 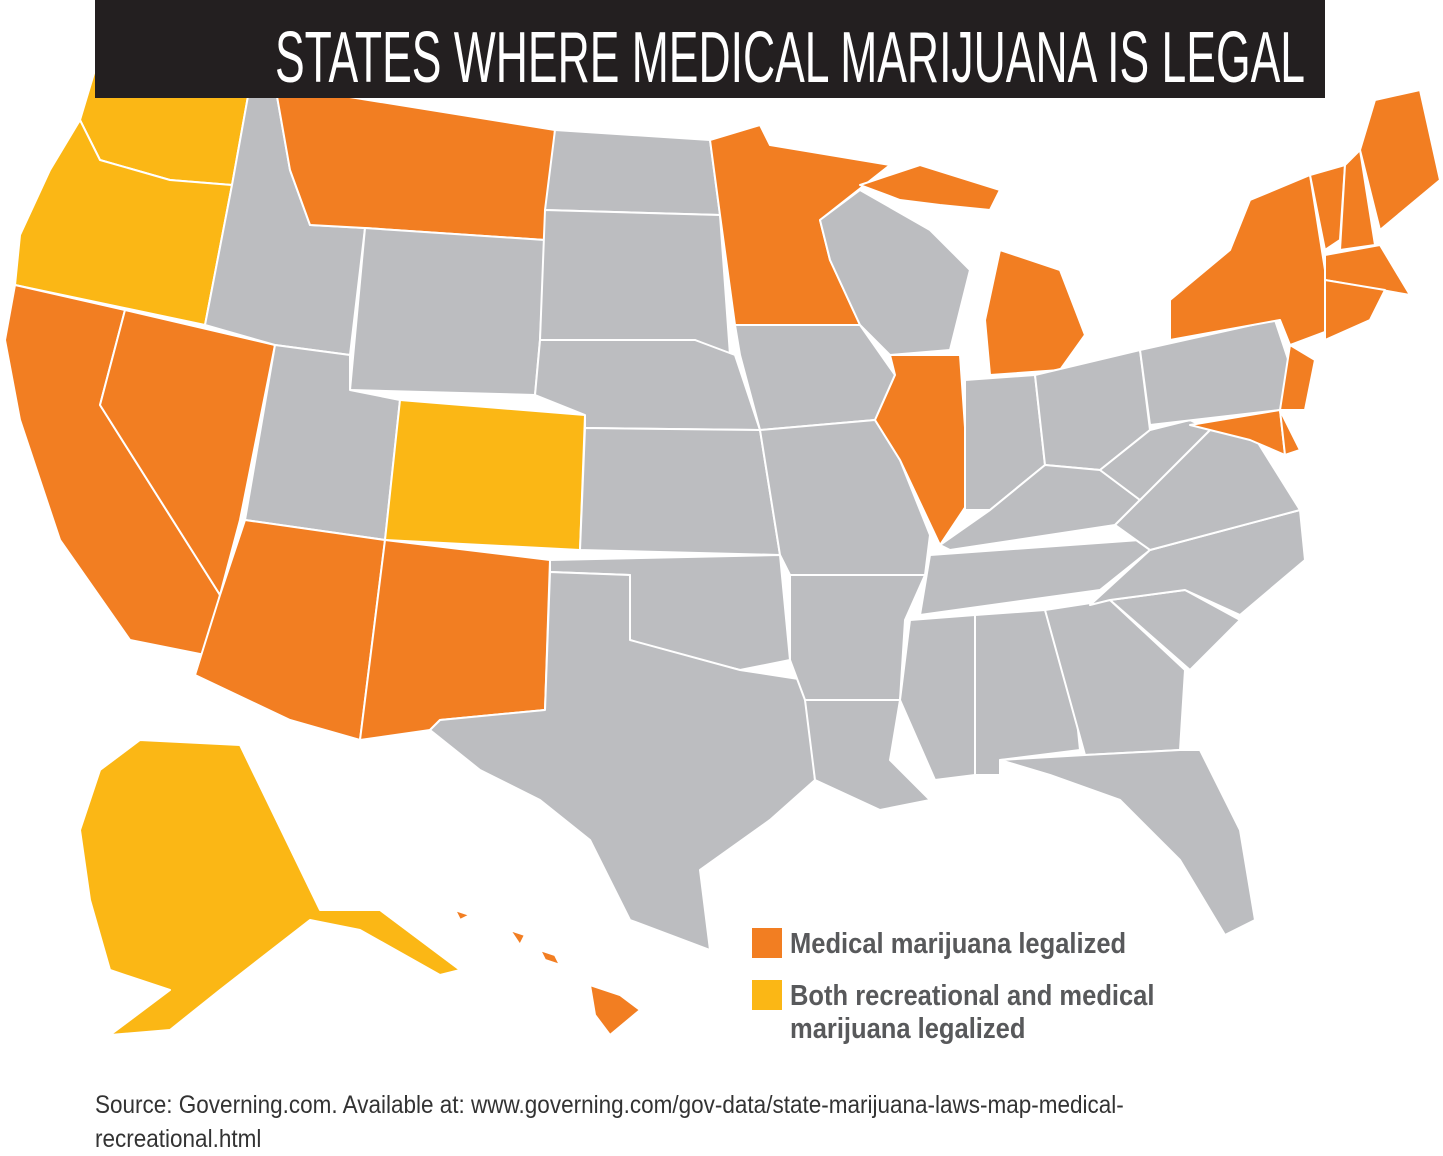 What do you see at coordinates (790, 58) in the screenshot?
I see `title: STATES WHERE MEDICAL MARIJUANA IS LEGAL` at bounding box center [790, 58].